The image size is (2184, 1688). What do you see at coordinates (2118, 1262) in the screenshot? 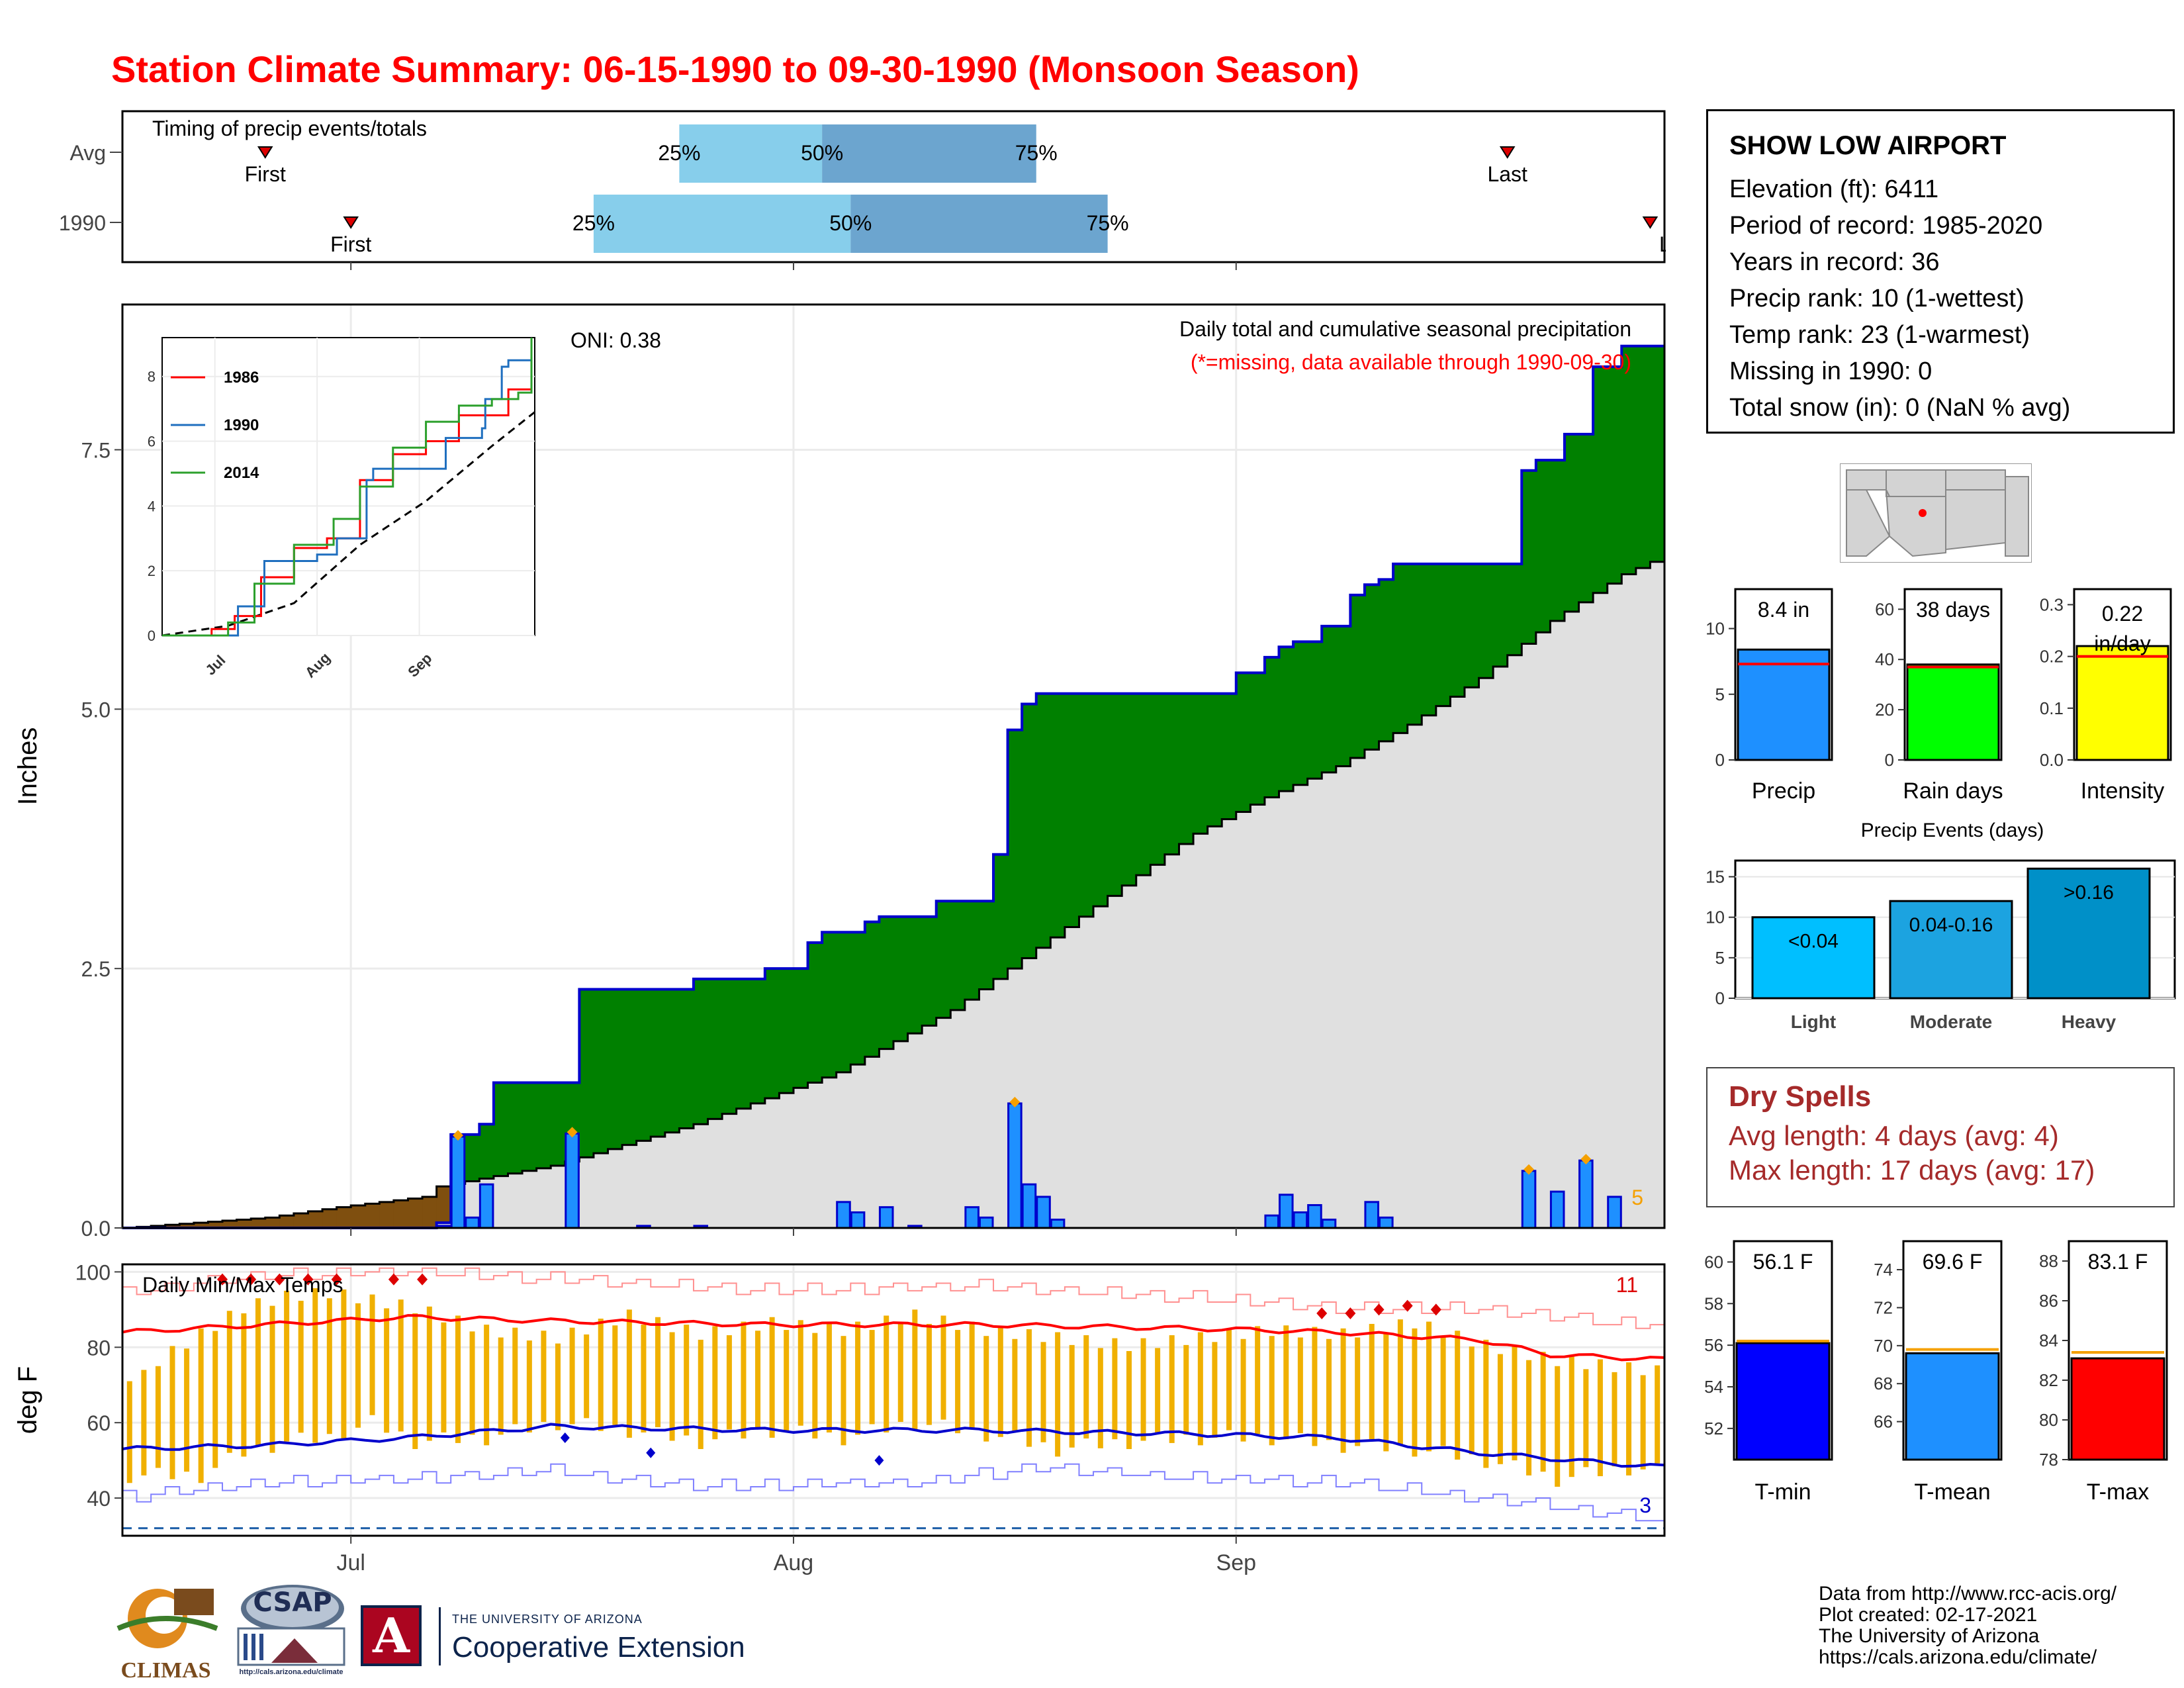
I see `tbar-value-label: 83.1 F` at bounding box center [2118, 1262].